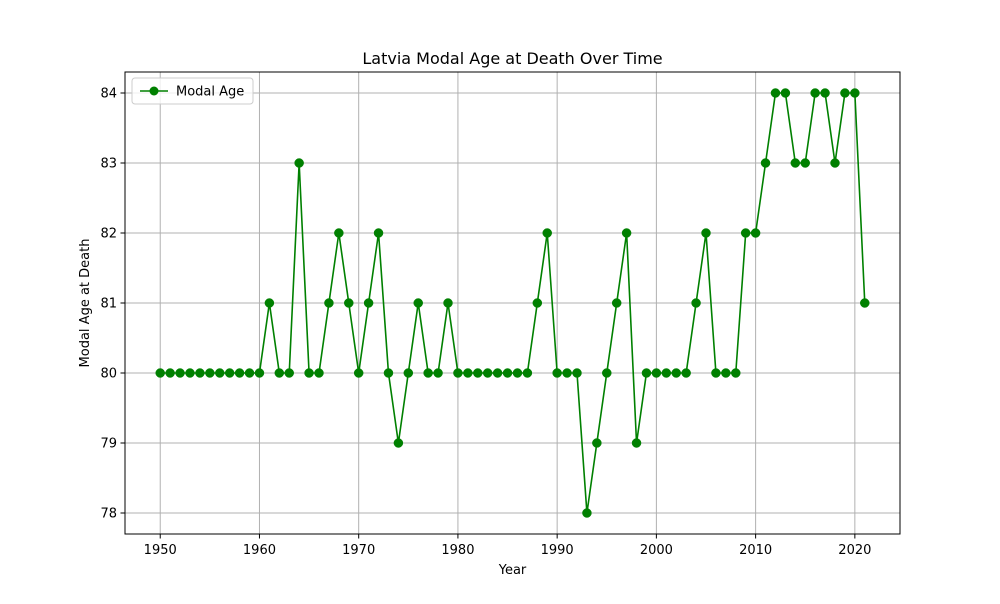  Describe the element at coordinates (259, 550) in the screenshot. I see `x-tick-label: 1960` at that location.